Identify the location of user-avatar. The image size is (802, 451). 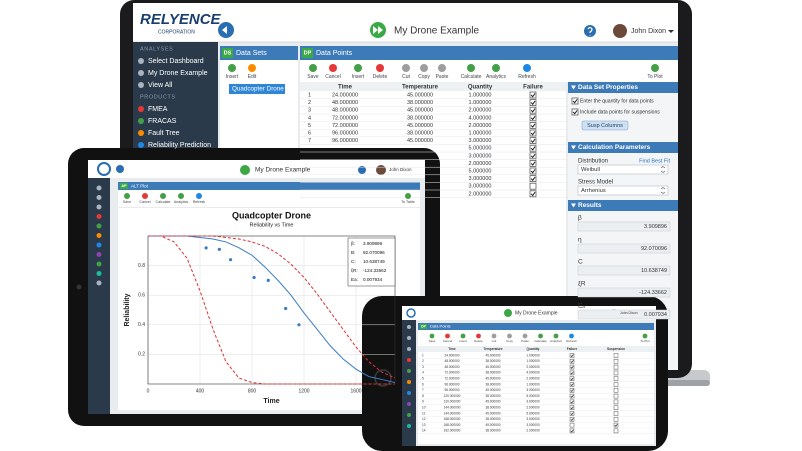
(620, 31).